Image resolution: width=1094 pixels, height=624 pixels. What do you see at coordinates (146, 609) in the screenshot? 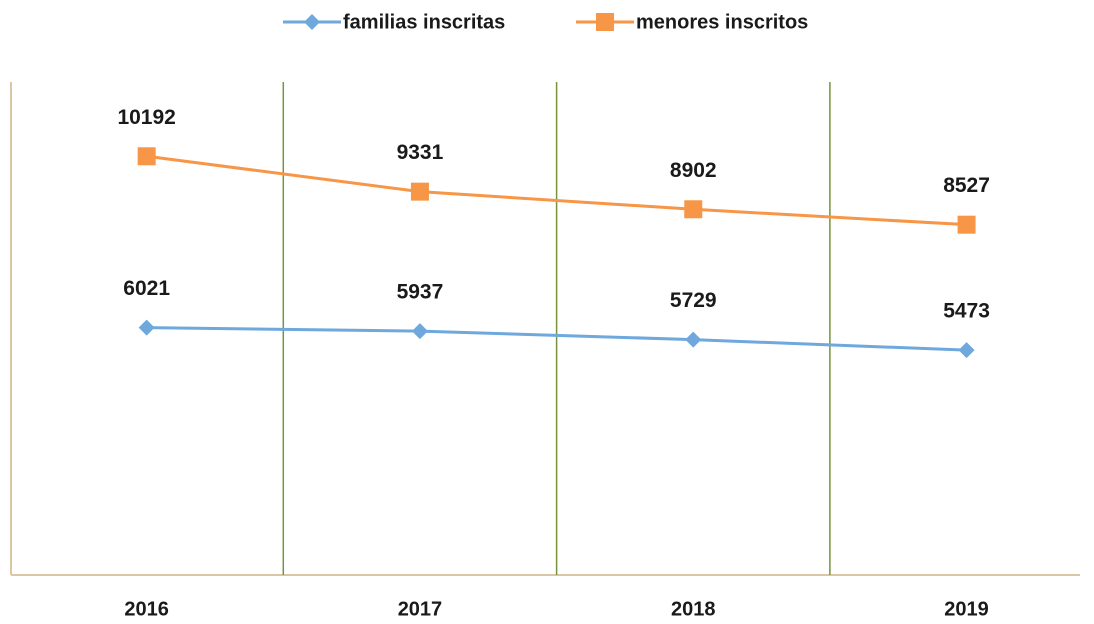
I see `x-tick-label: 2016` at bounding box center [146, 609].